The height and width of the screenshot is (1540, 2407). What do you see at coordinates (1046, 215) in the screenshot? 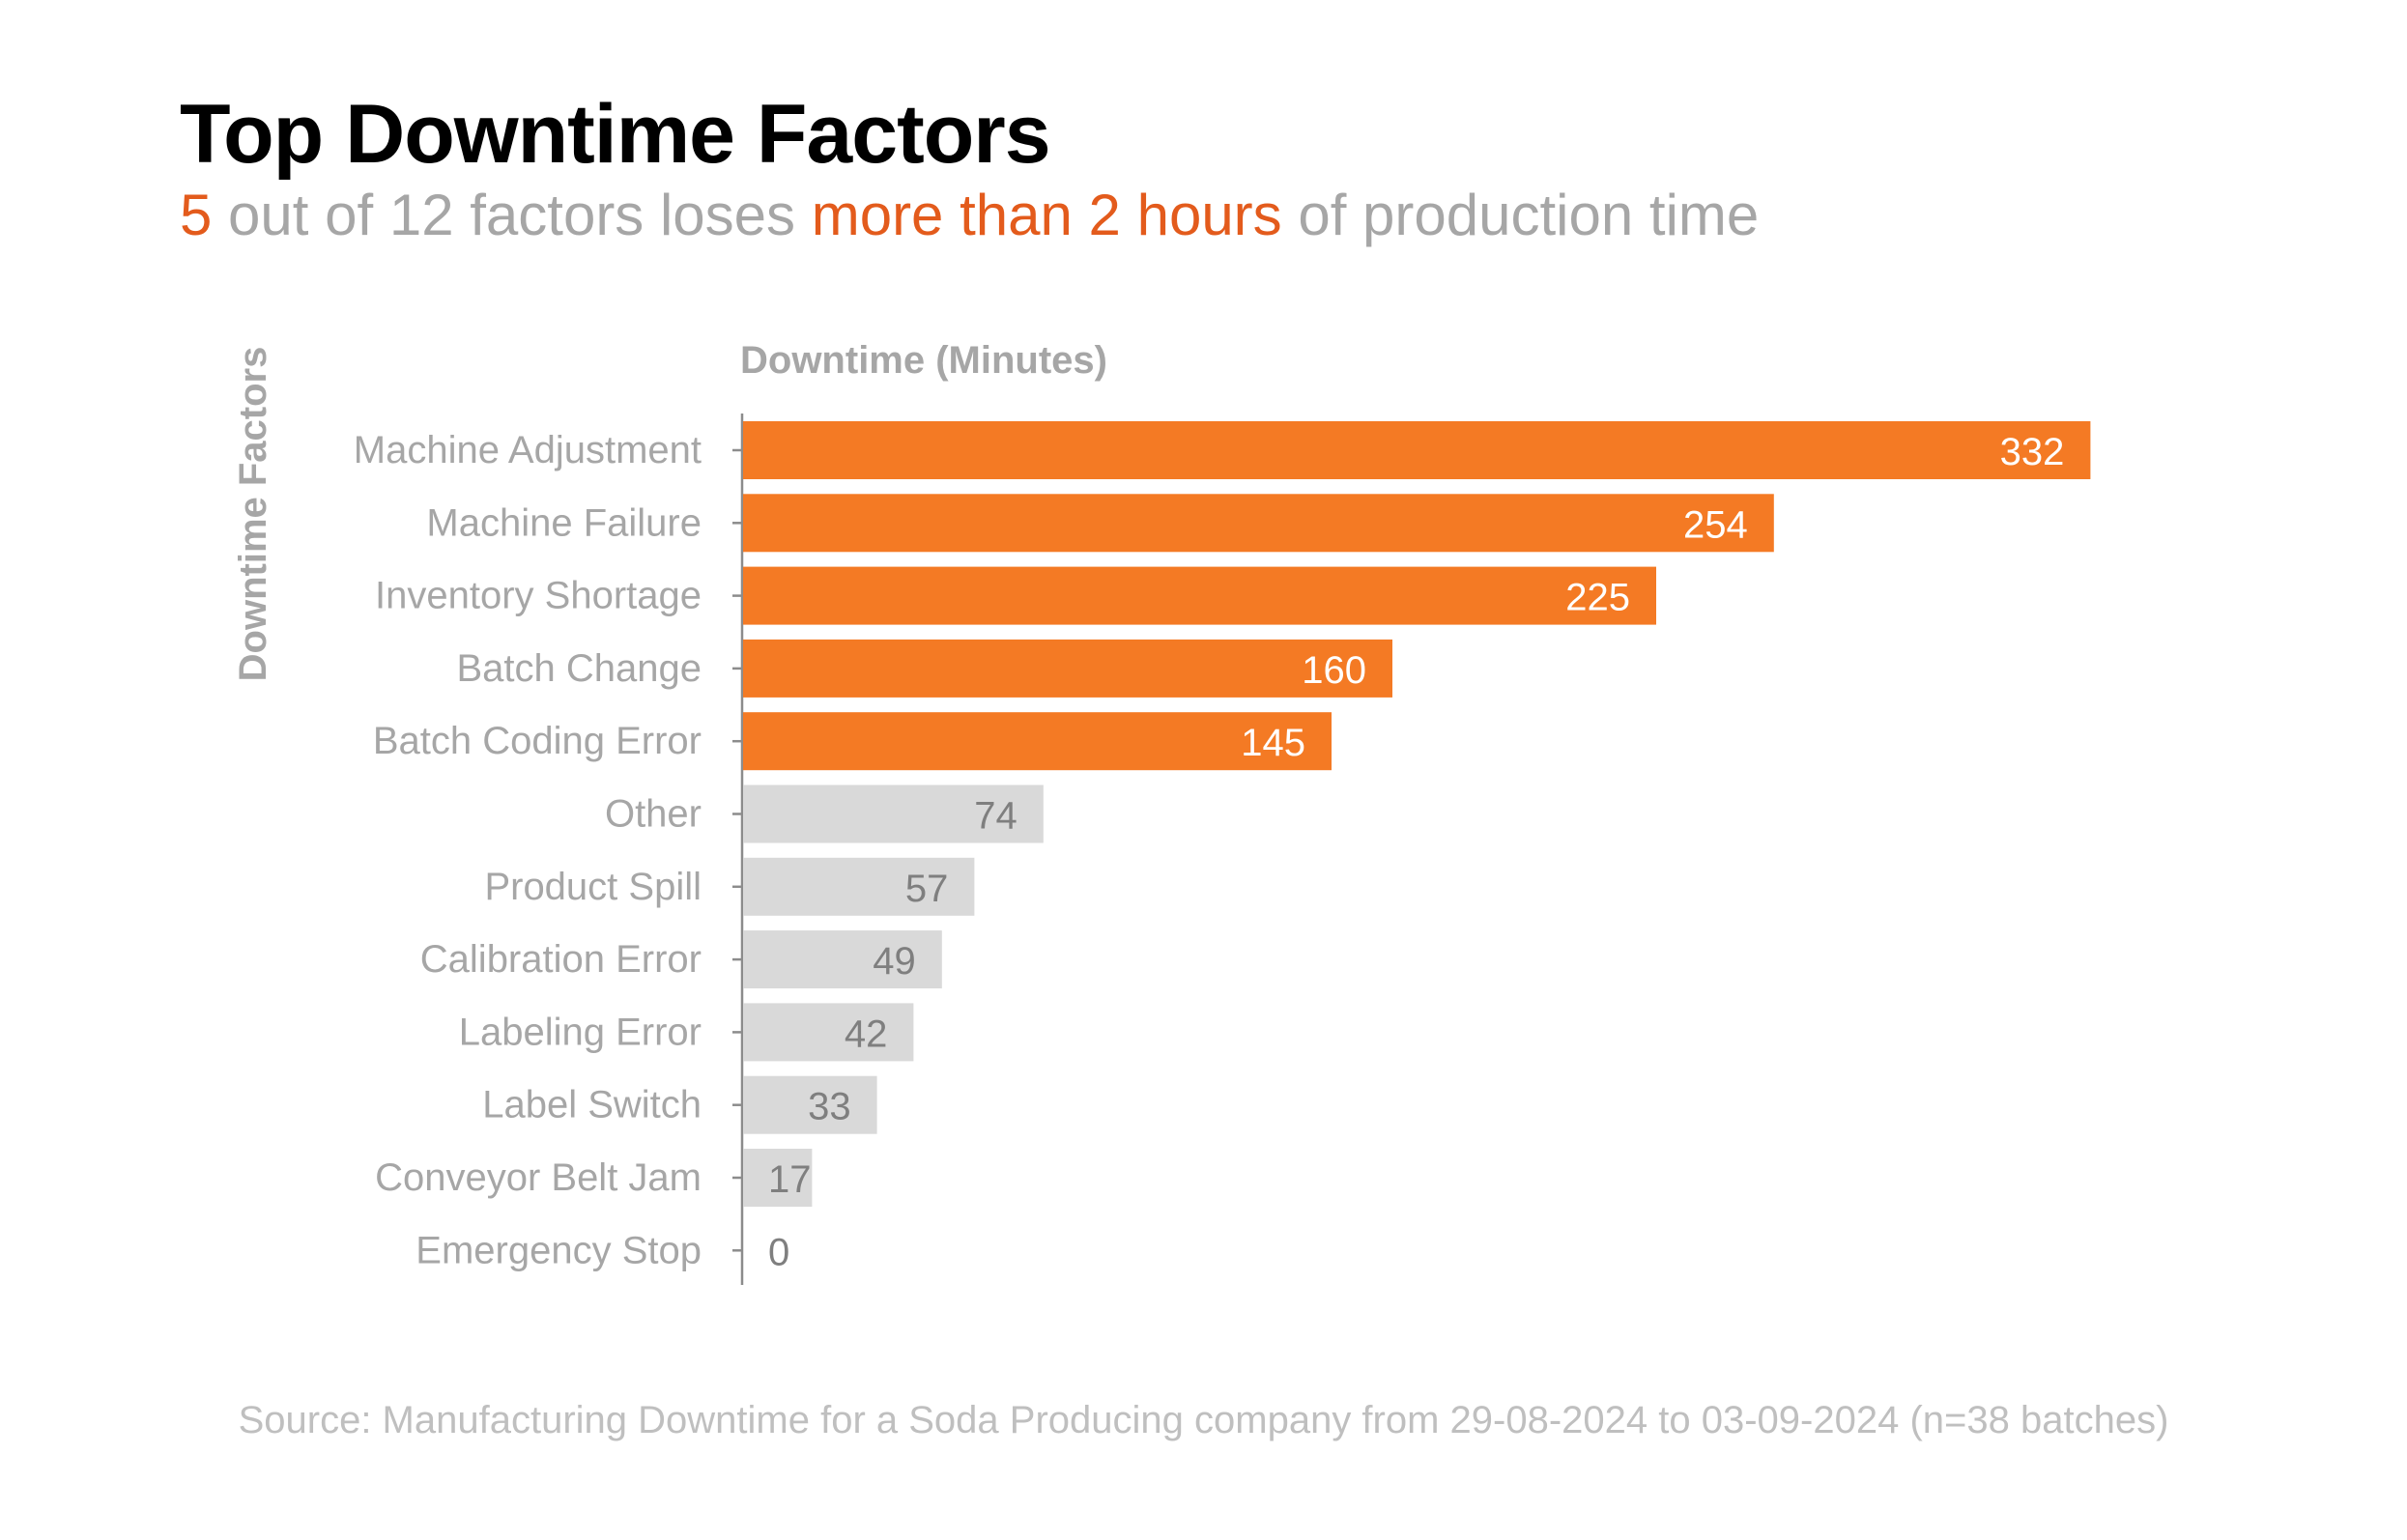
I see `subtitle-highlight: more than 2 hours` at bounding box center [1046, 215].